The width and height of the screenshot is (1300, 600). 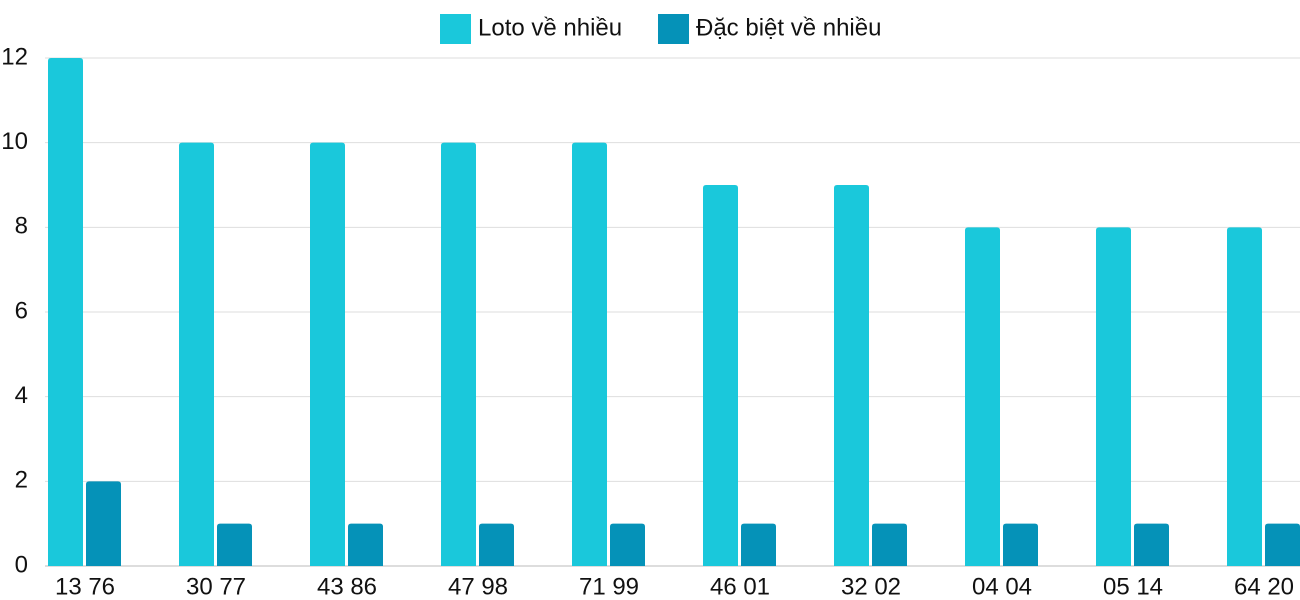 What do you see at coordinates (14, 56) in the screenshot?
I see `y-tick-label: 12` at bounding box center [14, 56].